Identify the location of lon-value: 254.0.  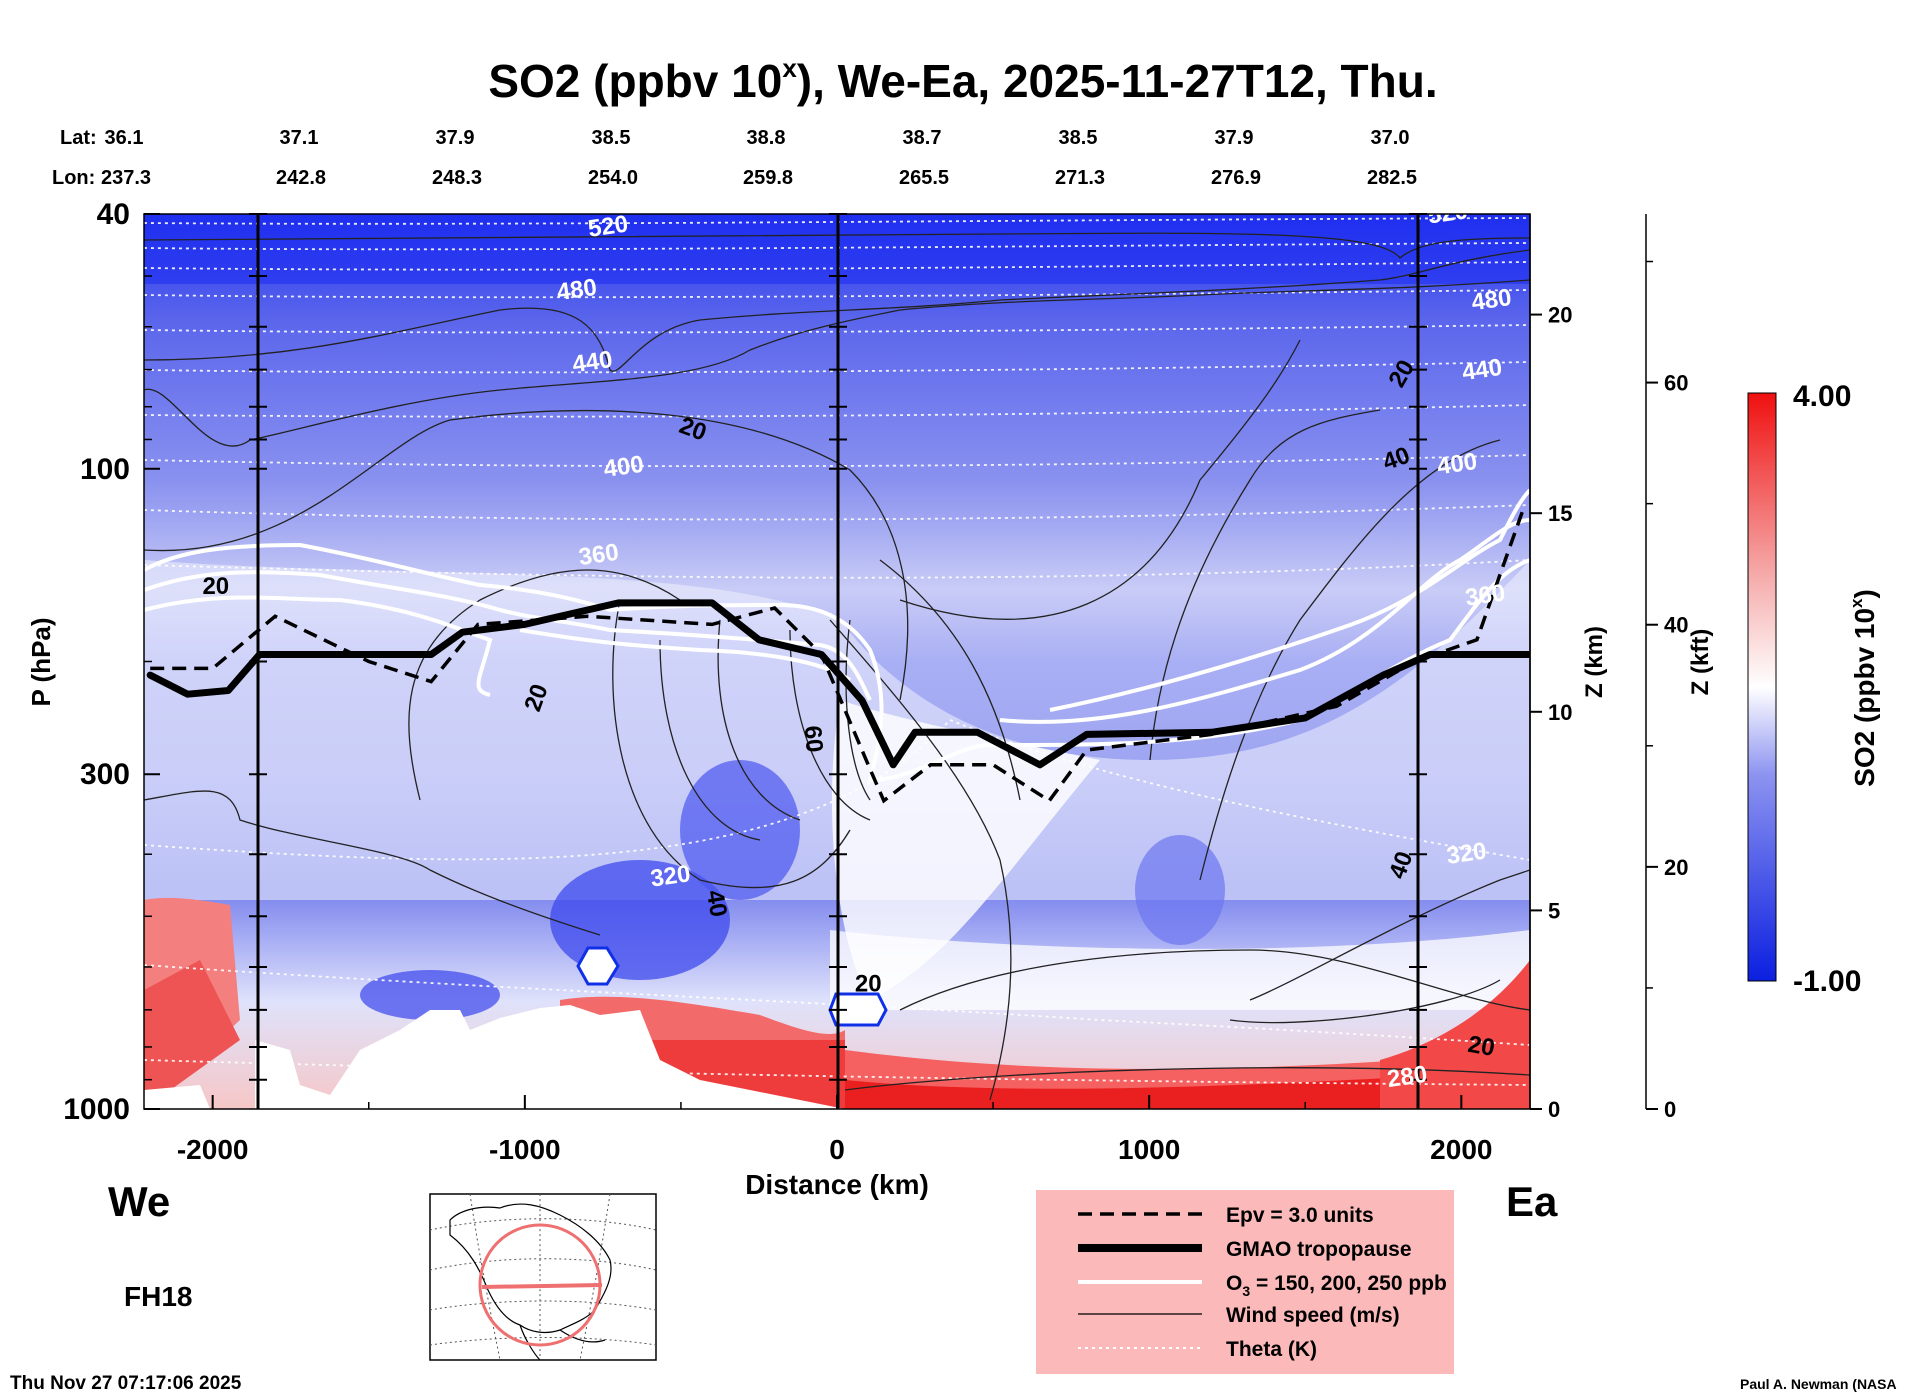
(613, 178).